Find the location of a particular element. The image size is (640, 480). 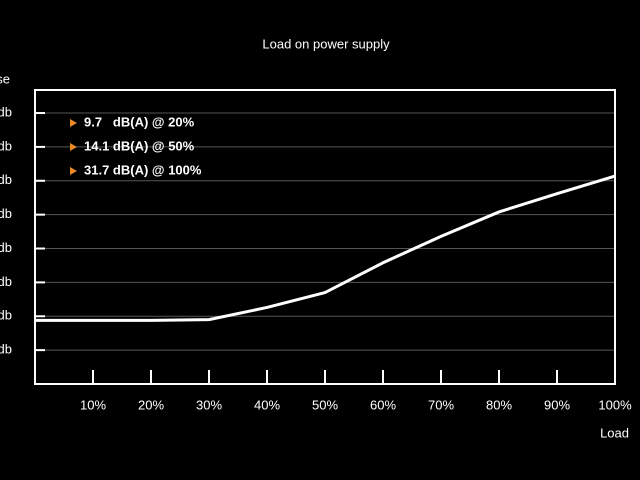

annotation: 9.7 dB(A) @ 20% is located at coordinates (139, 121).